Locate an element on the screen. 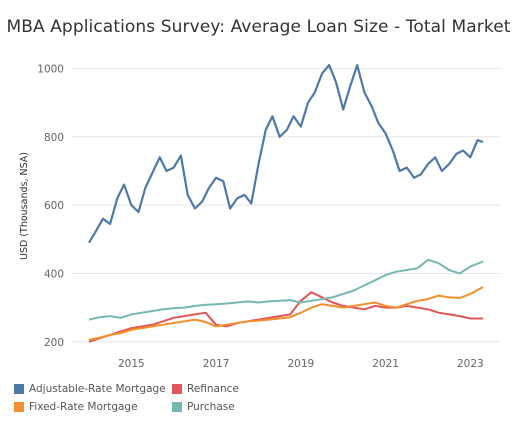  legend-label: Refinance is located at coordinates (213, 389).